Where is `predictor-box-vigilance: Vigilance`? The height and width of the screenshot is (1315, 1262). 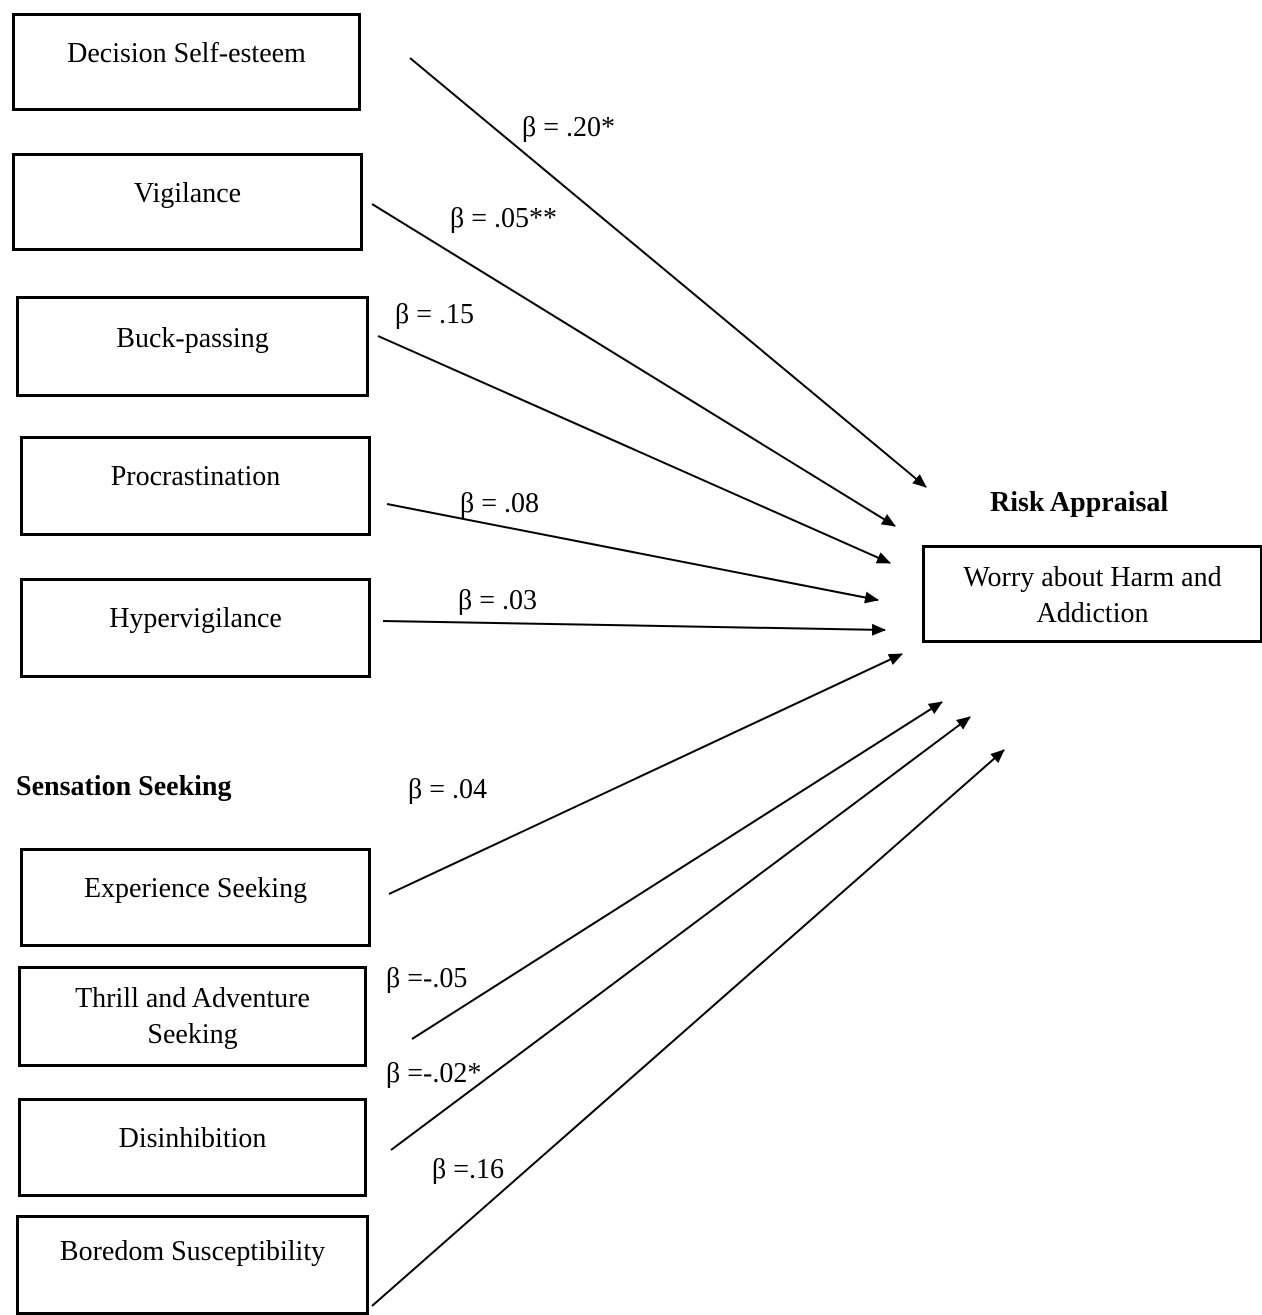 predictor-box-vigilance: Vigilance is located at coordinates (187, 202).